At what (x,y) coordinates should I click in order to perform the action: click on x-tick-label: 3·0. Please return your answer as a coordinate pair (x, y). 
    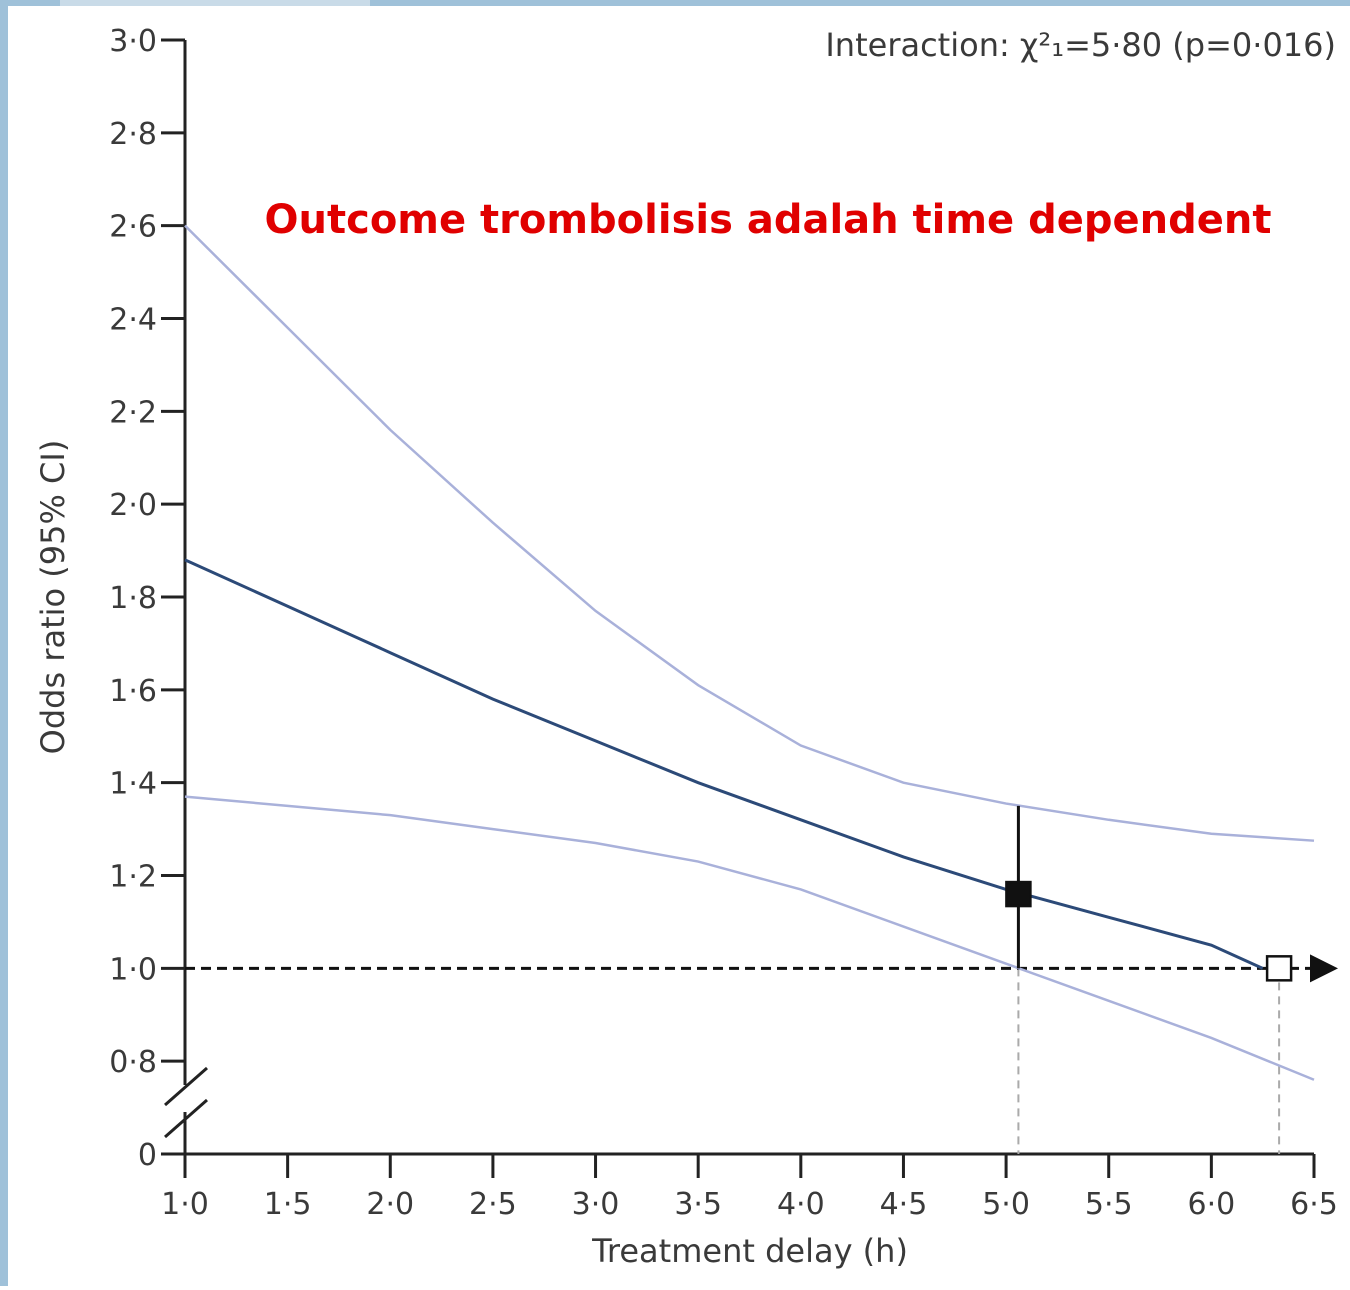
    Looking at the image, I should click on (596, 1204).